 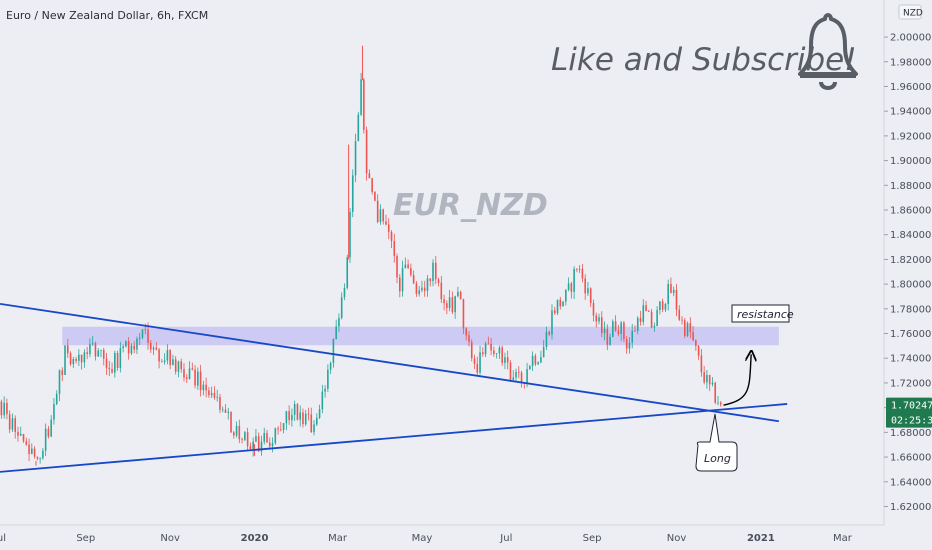 I want to click on time-axis: Jul Sep Nov 2020 Mar May Jul Sep Nov 2021 Mar, so click(x=442, y=534).